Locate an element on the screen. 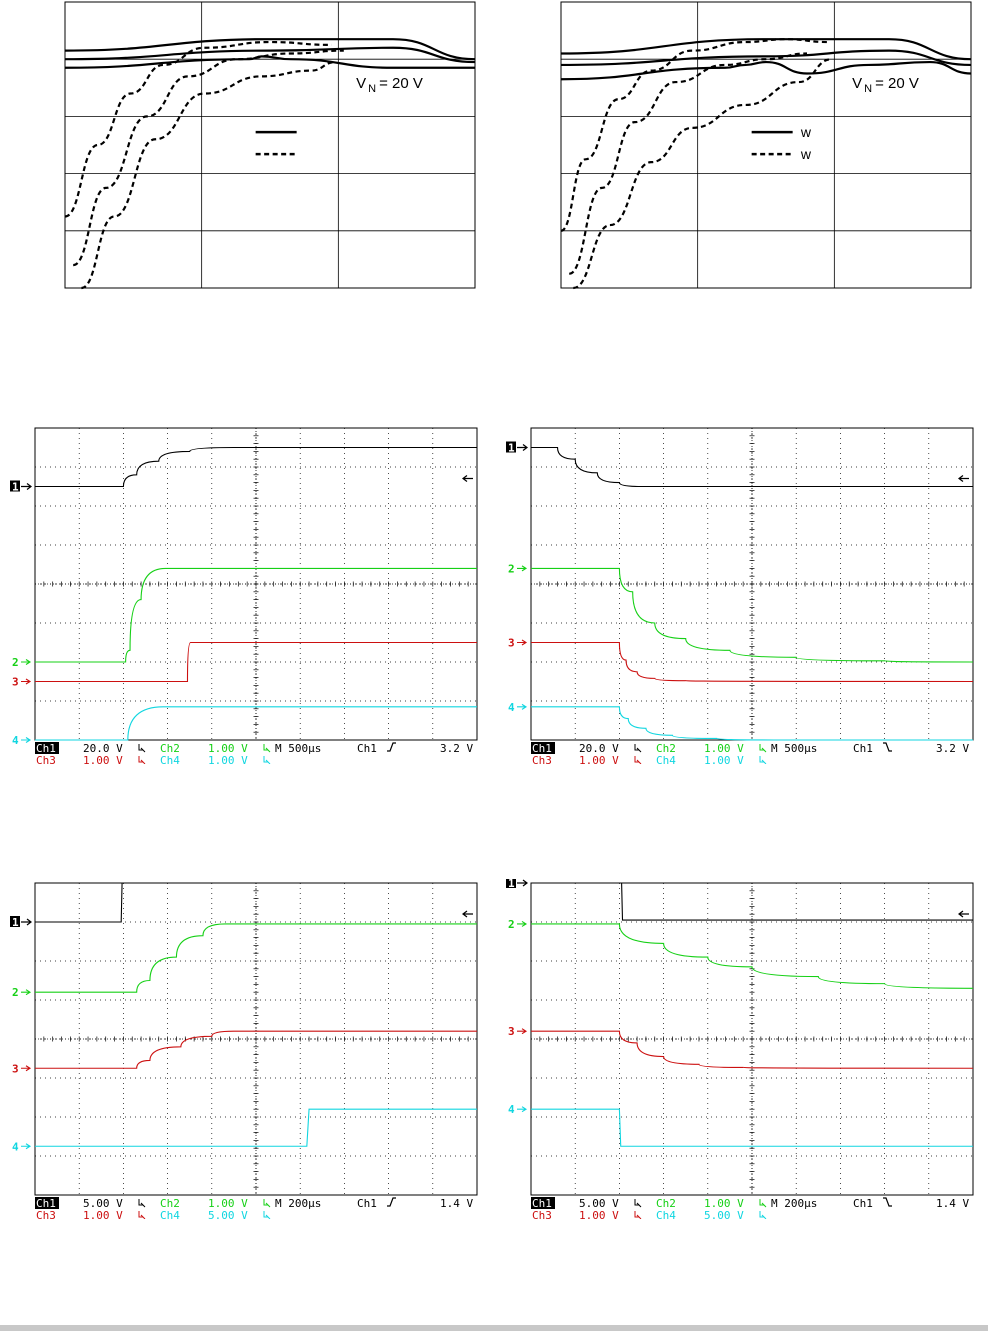  characteristic-plot-right-svg: V N = 20 V ww is located at coordinates (766, 145).